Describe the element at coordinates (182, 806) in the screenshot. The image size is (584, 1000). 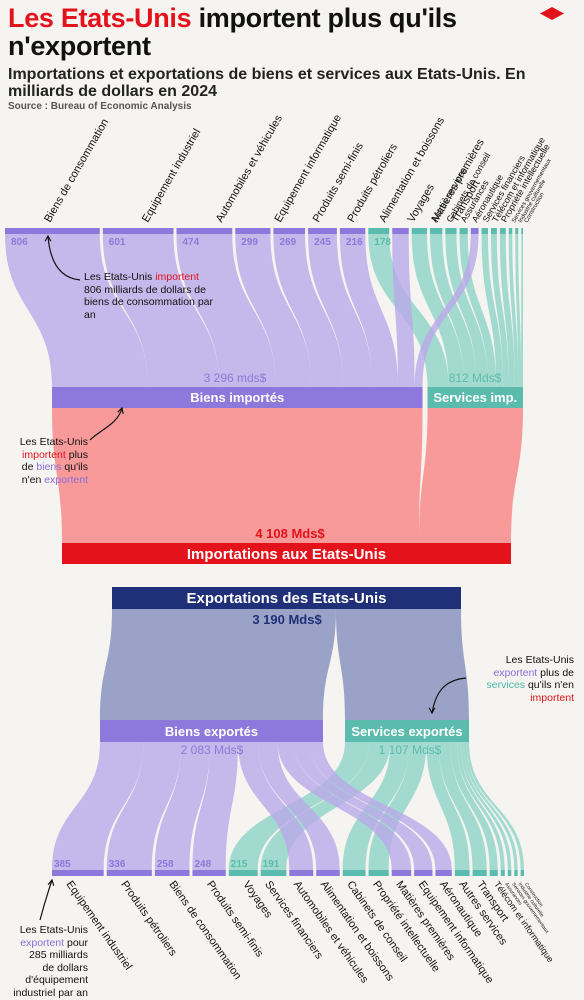
I see `export-flow-biens-de-consommation` at that location.